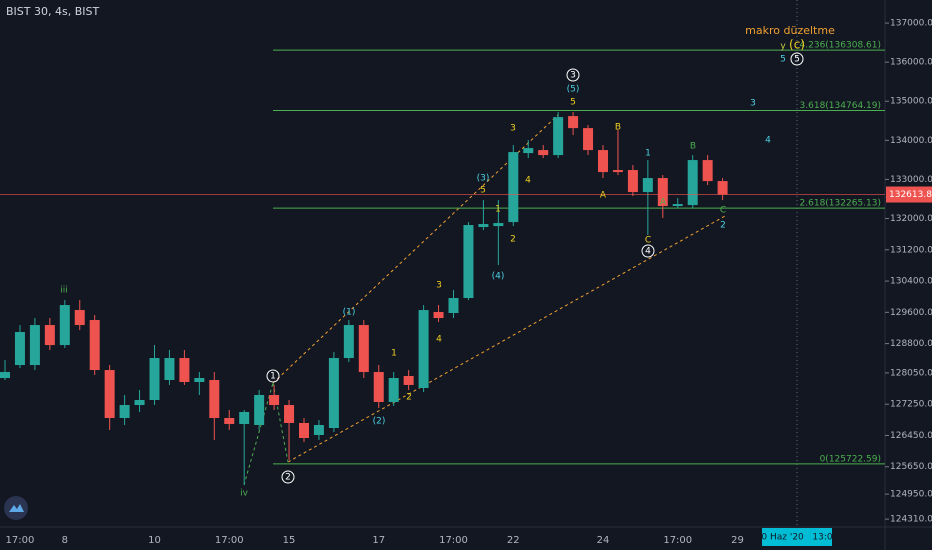 The width and height of the screenshot is (932, 550). What do you see at coordinates (840, 204) in the screenshot?
I see `fib-level-label: 2.618(132265.13)` at bounding box center [840, 204].